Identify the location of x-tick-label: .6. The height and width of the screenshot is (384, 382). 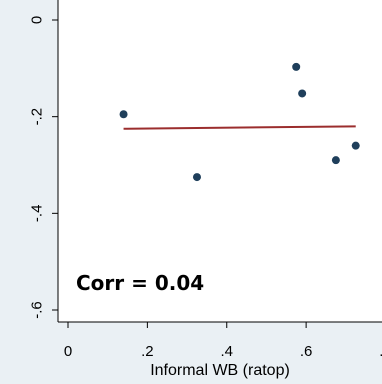
(306, 351).